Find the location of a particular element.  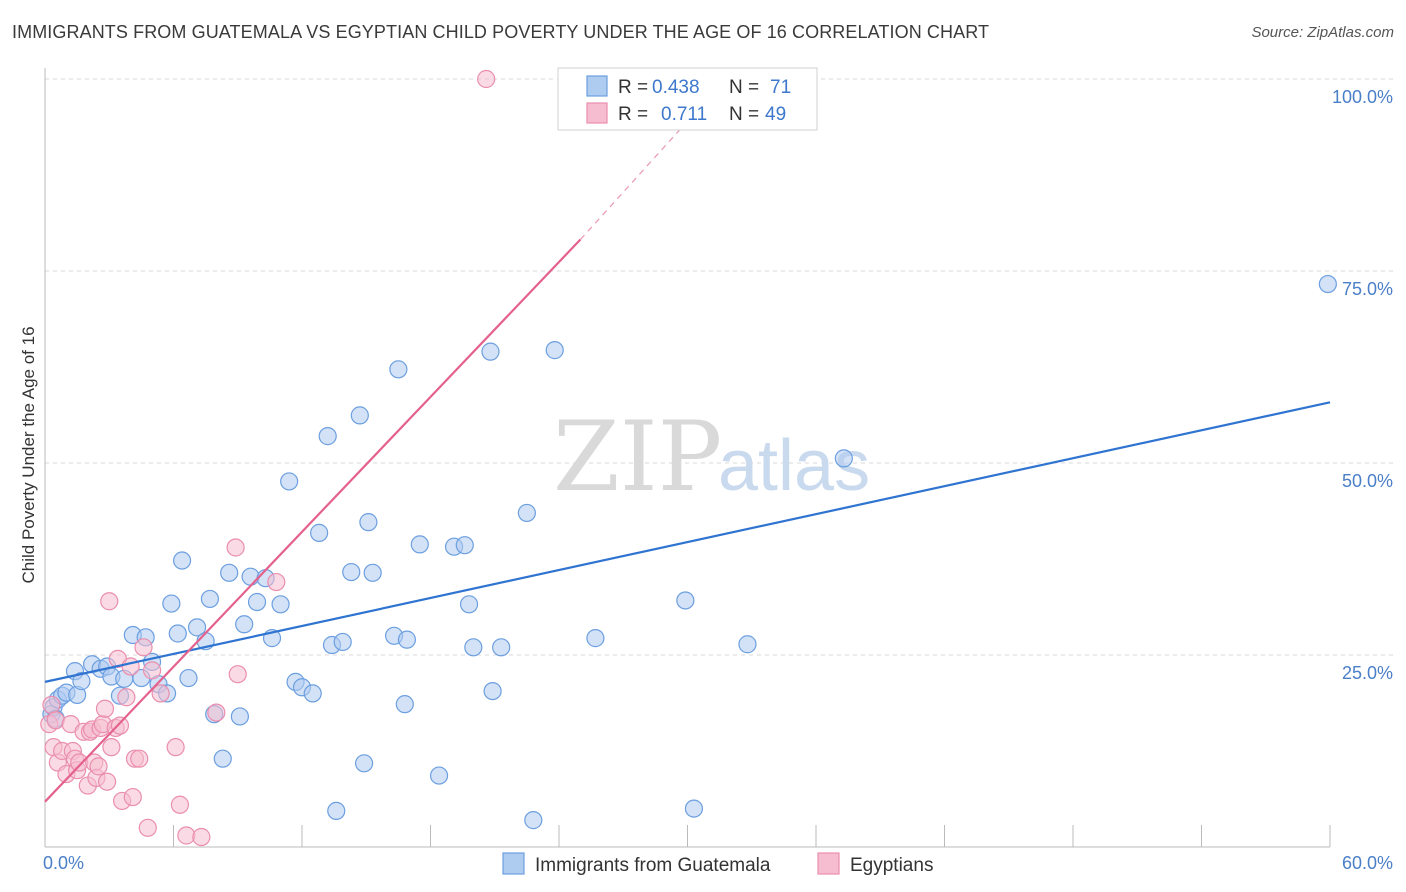

legend-guatemala-swatch is located at coordinates (513, 863).